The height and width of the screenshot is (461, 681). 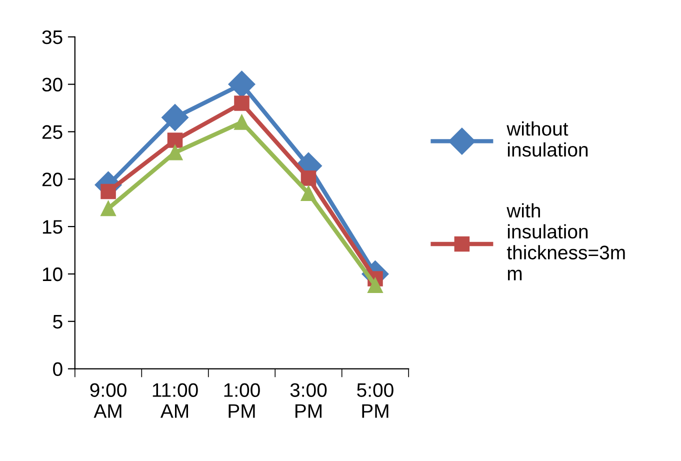 What do you see at coordinates (52, 227) in the screenshot?
I see `y-tick-label: 15` at bounding box center [52, 227].